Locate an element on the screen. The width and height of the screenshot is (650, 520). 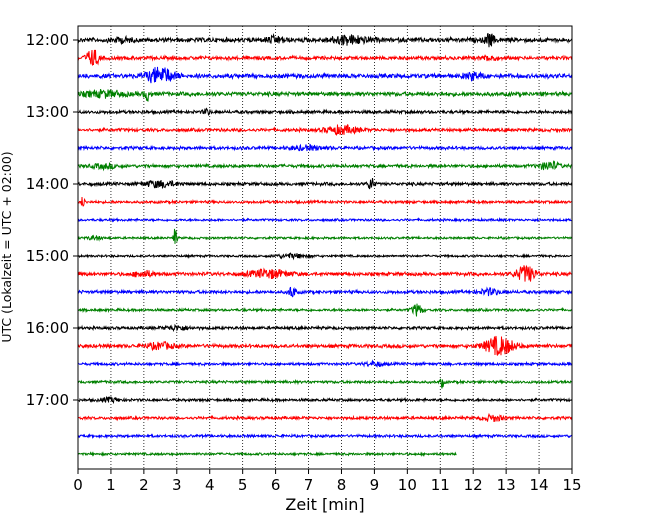
x-tick-label: 10 is located at coordinates (407, 485).